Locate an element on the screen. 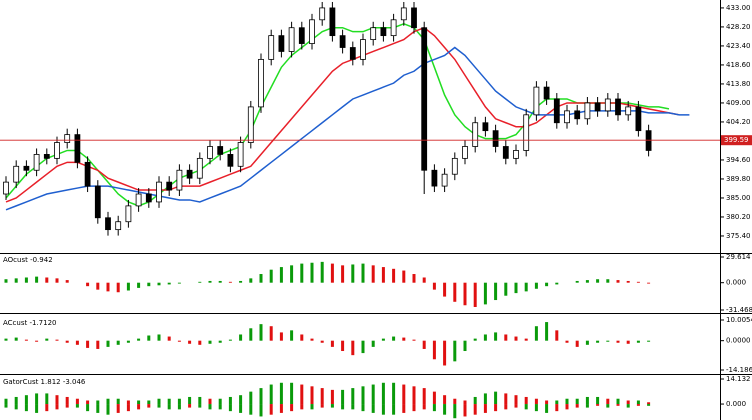  y-tick-label: 428.20 is located at coordinates (738, 27).